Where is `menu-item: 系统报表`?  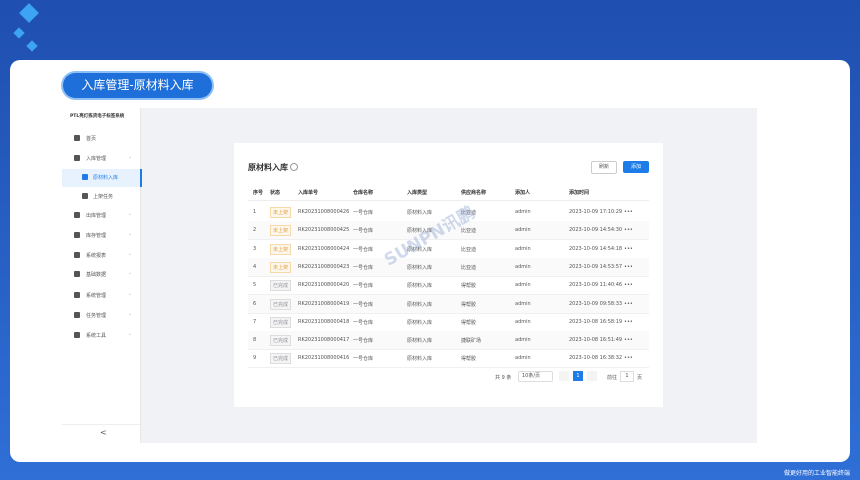 menu-item: 系统报表 is located at coordinates (96, 256).